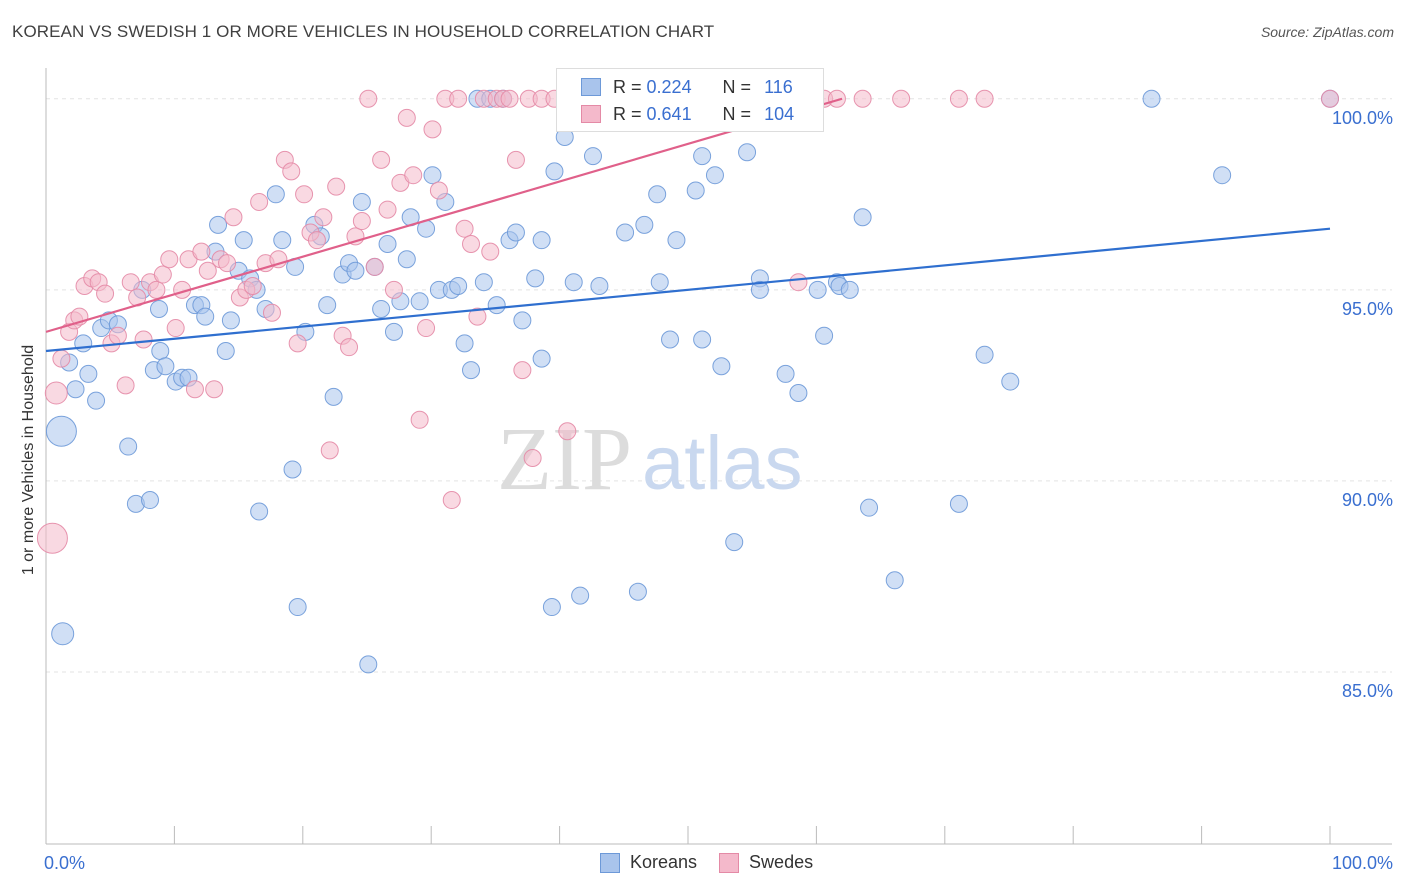 This screenshot has height=892, width=1406. I want to click on watermark: ZIP atlas, so click(650, 459).